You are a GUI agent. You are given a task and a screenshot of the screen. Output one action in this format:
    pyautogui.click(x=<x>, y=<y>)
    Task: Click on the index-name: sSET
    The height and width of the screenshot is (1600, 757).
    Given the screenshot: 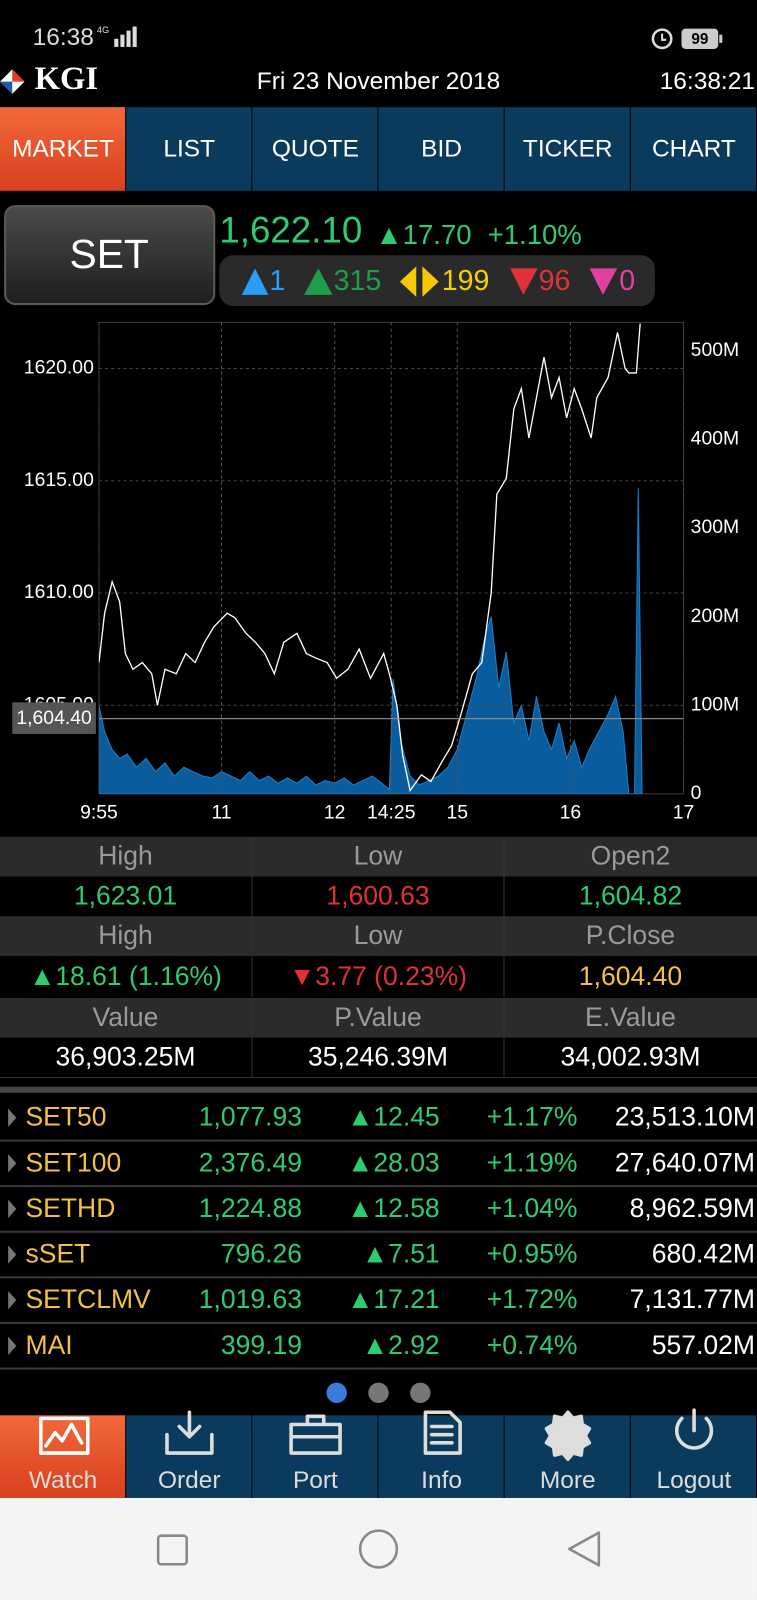 What is the action you would take?
    pyautogui.click(x=58, y=1254)
    